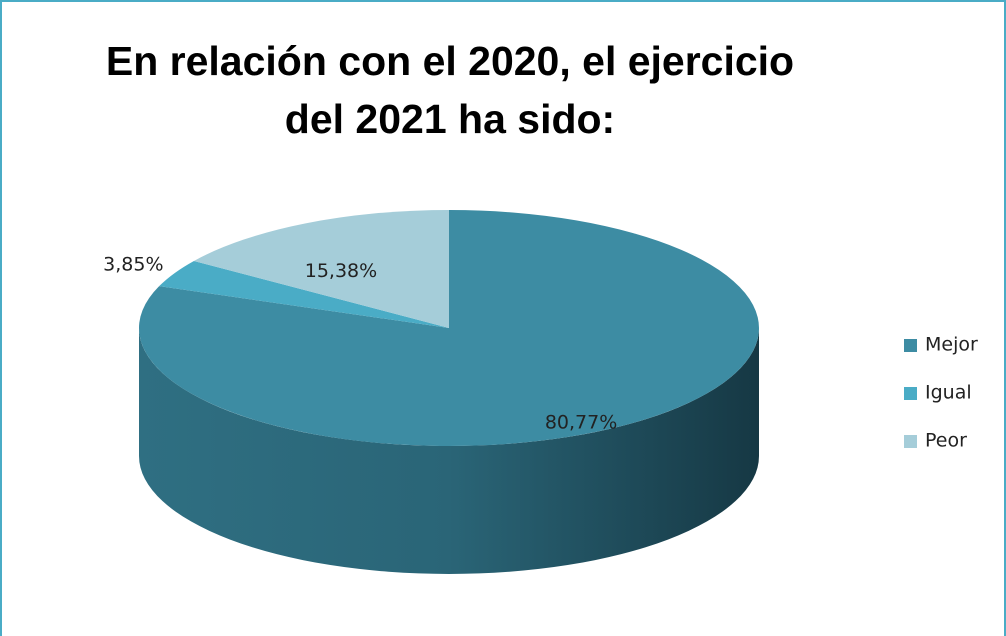 The image size is (1006, 636). I want to click on data-label: 3,85%, so click(133, 264).